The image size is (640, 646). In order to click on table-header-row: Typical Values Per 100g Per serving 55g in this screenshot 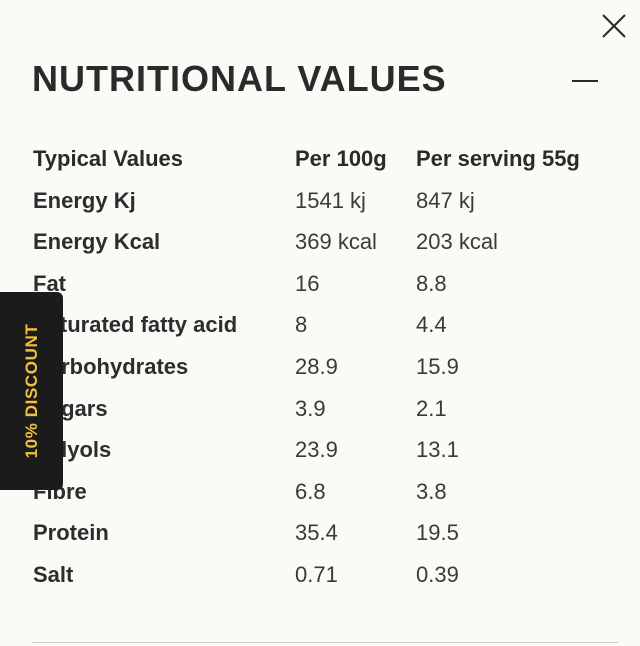, I will do `click(328, 159)`.